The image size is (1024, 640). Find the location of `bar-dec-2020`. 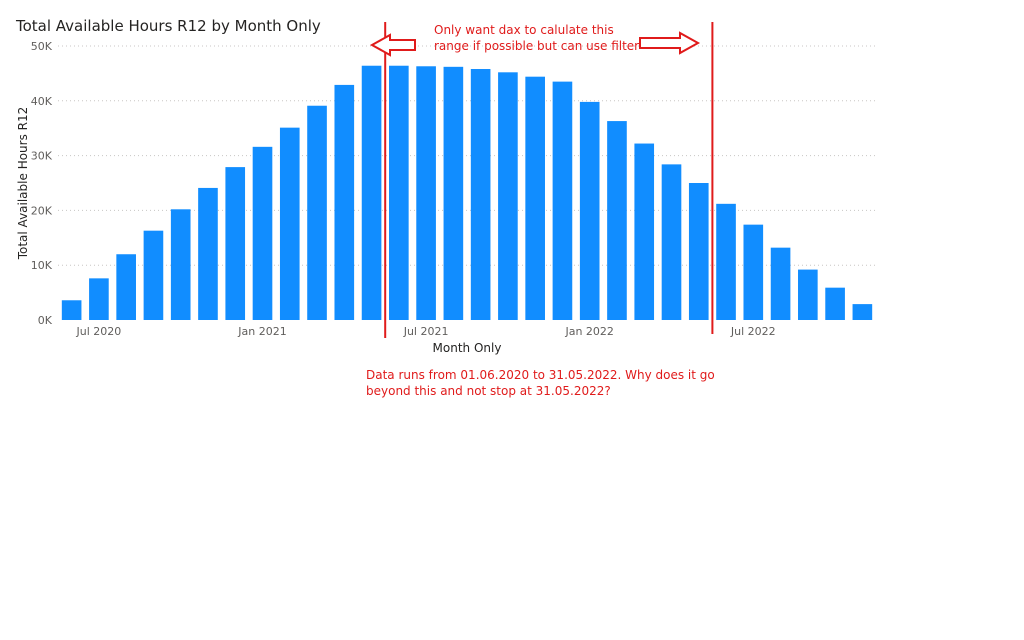

bar-dec-2020 is located at coordinates (235, 243).